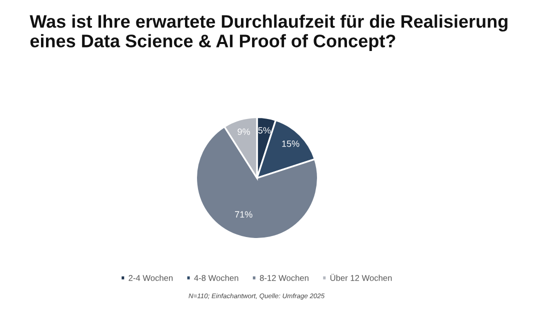 This screenshot has height=324, width=540. What do you see at coordinates (216, 277) in the screenshot?
I see `legend-label: 4-8 Wochen` at bounding box center [216, 277].